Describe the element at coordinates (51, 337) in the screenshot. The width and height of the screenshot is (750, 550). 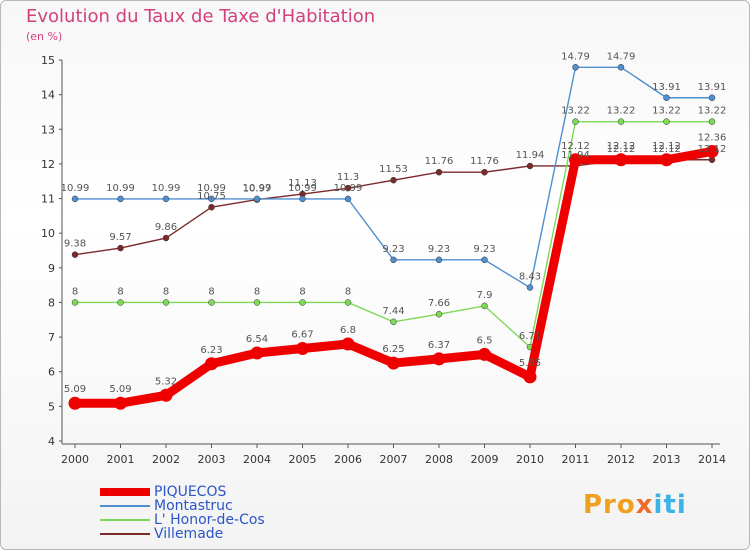
I see `y-tick-label: 7` at that location.